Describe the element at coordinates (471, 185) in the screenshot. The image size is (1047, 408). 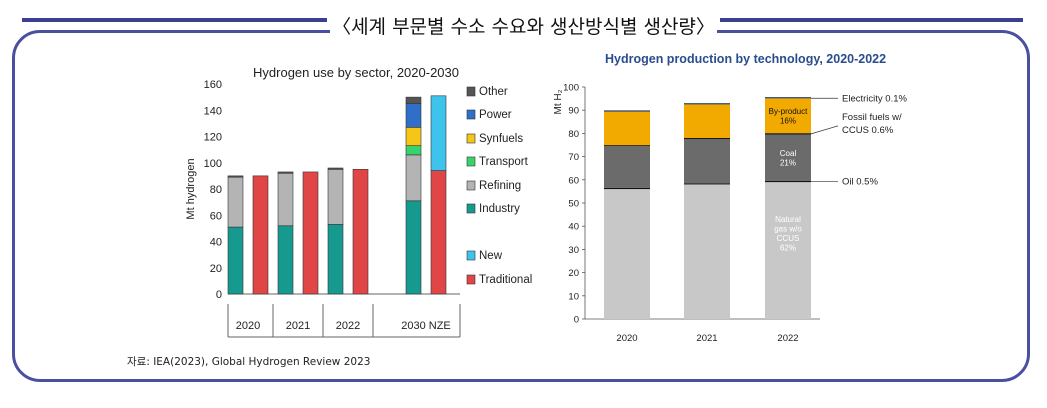
I see `legend-swatch-refining` at that location.